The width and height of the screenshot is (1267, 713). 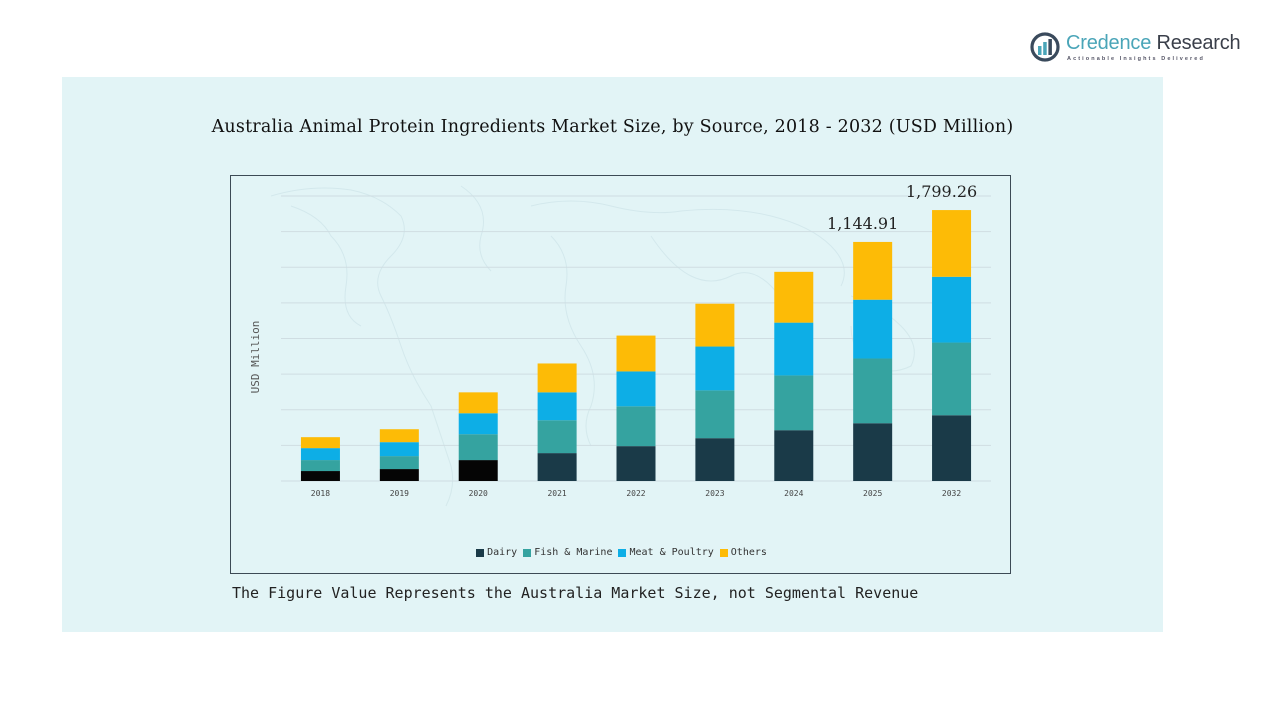 What do you see at coordinates (636, 463) in the screenshot?
I see `bar-dairy-2022` at bounding box center [636, 463].